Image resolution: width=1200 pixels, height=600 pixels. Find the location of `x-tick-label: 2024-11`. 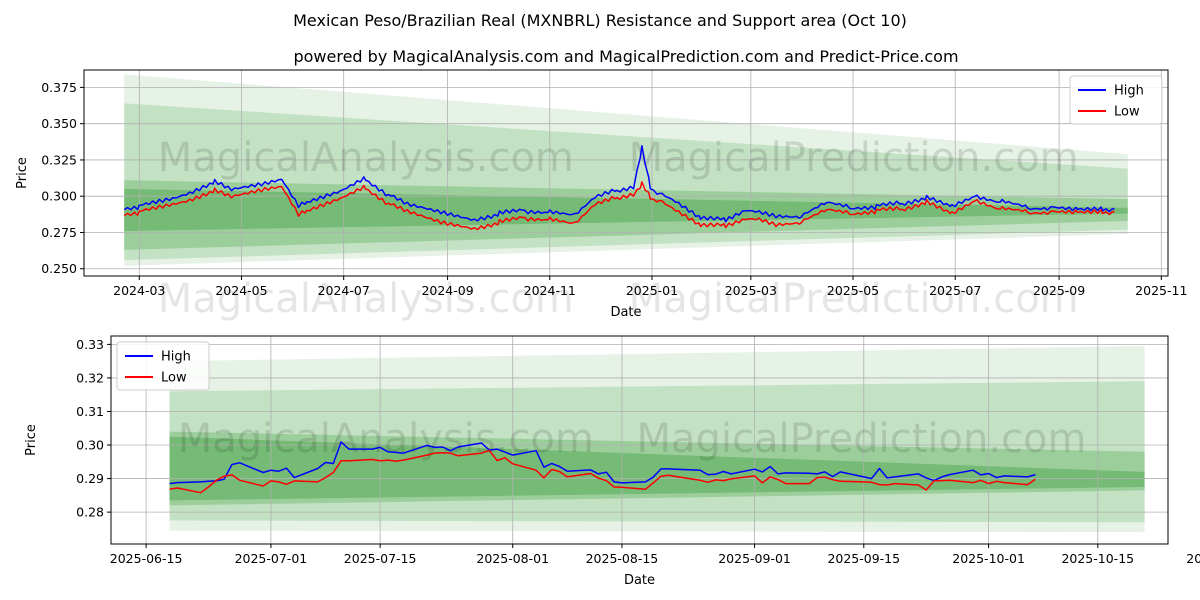

x-tick-label: 2024-11 is located at coordinates (550, 290).